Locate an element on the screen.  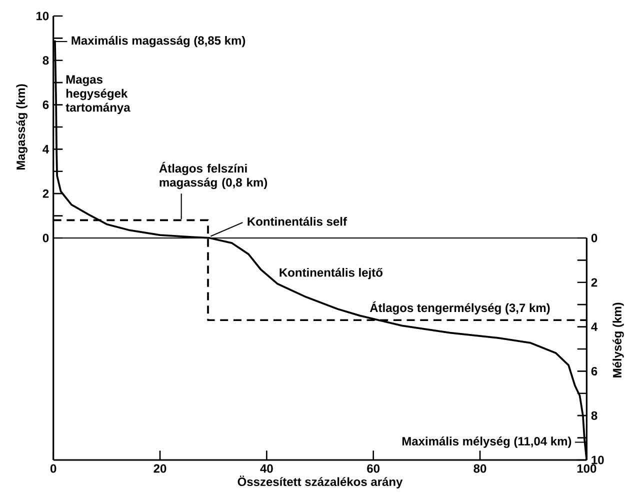
y2-tick-label: 8 is located at coordinates (594, 415).